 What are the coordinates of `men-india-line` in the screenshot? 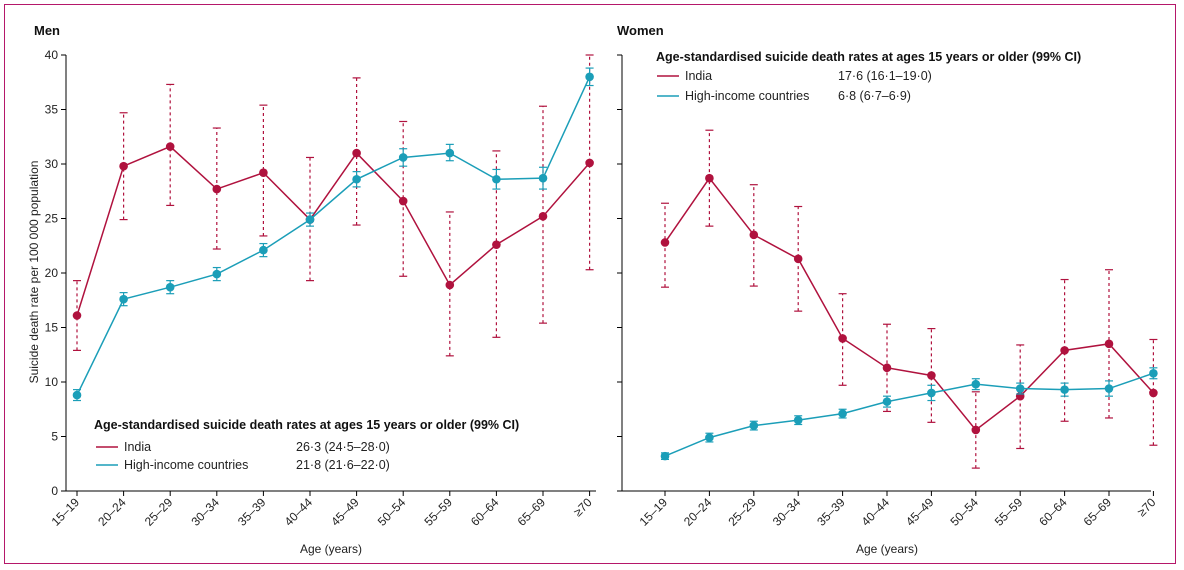 It's located at (333, 230).